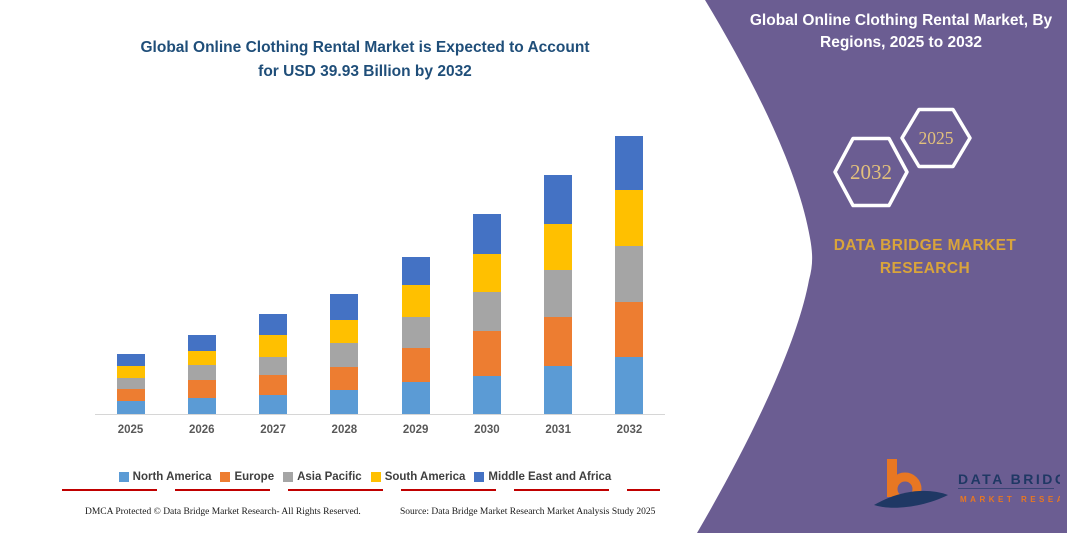  I want to click on x-axis-label: 2025, so click(130, 430).